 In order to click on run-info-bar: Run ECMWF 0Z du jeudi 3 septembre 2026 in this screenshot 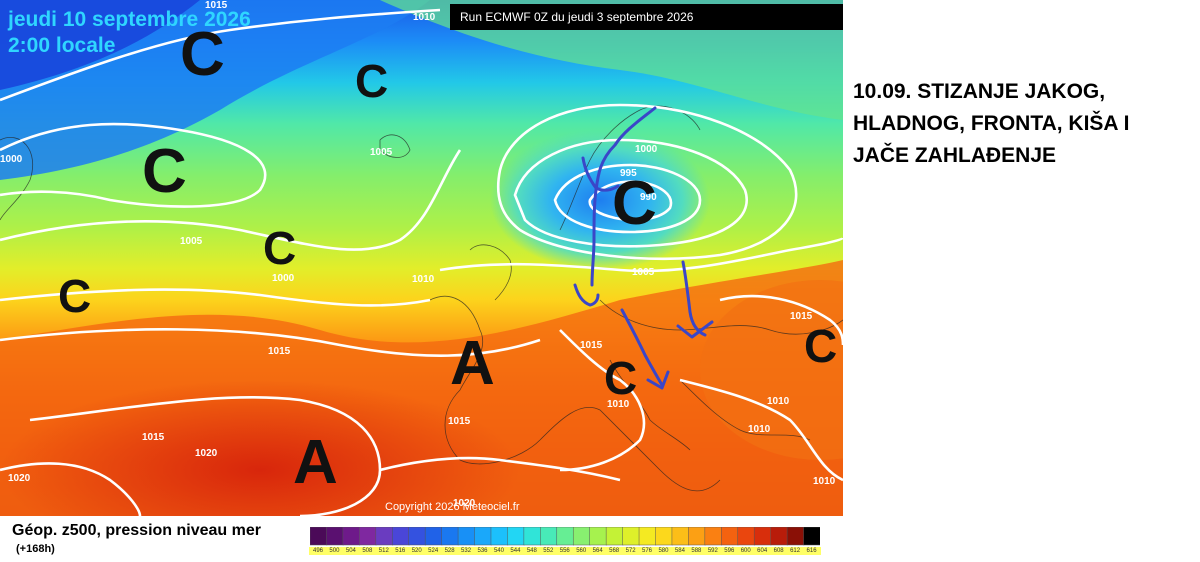, I will do `click(646, 17)`.